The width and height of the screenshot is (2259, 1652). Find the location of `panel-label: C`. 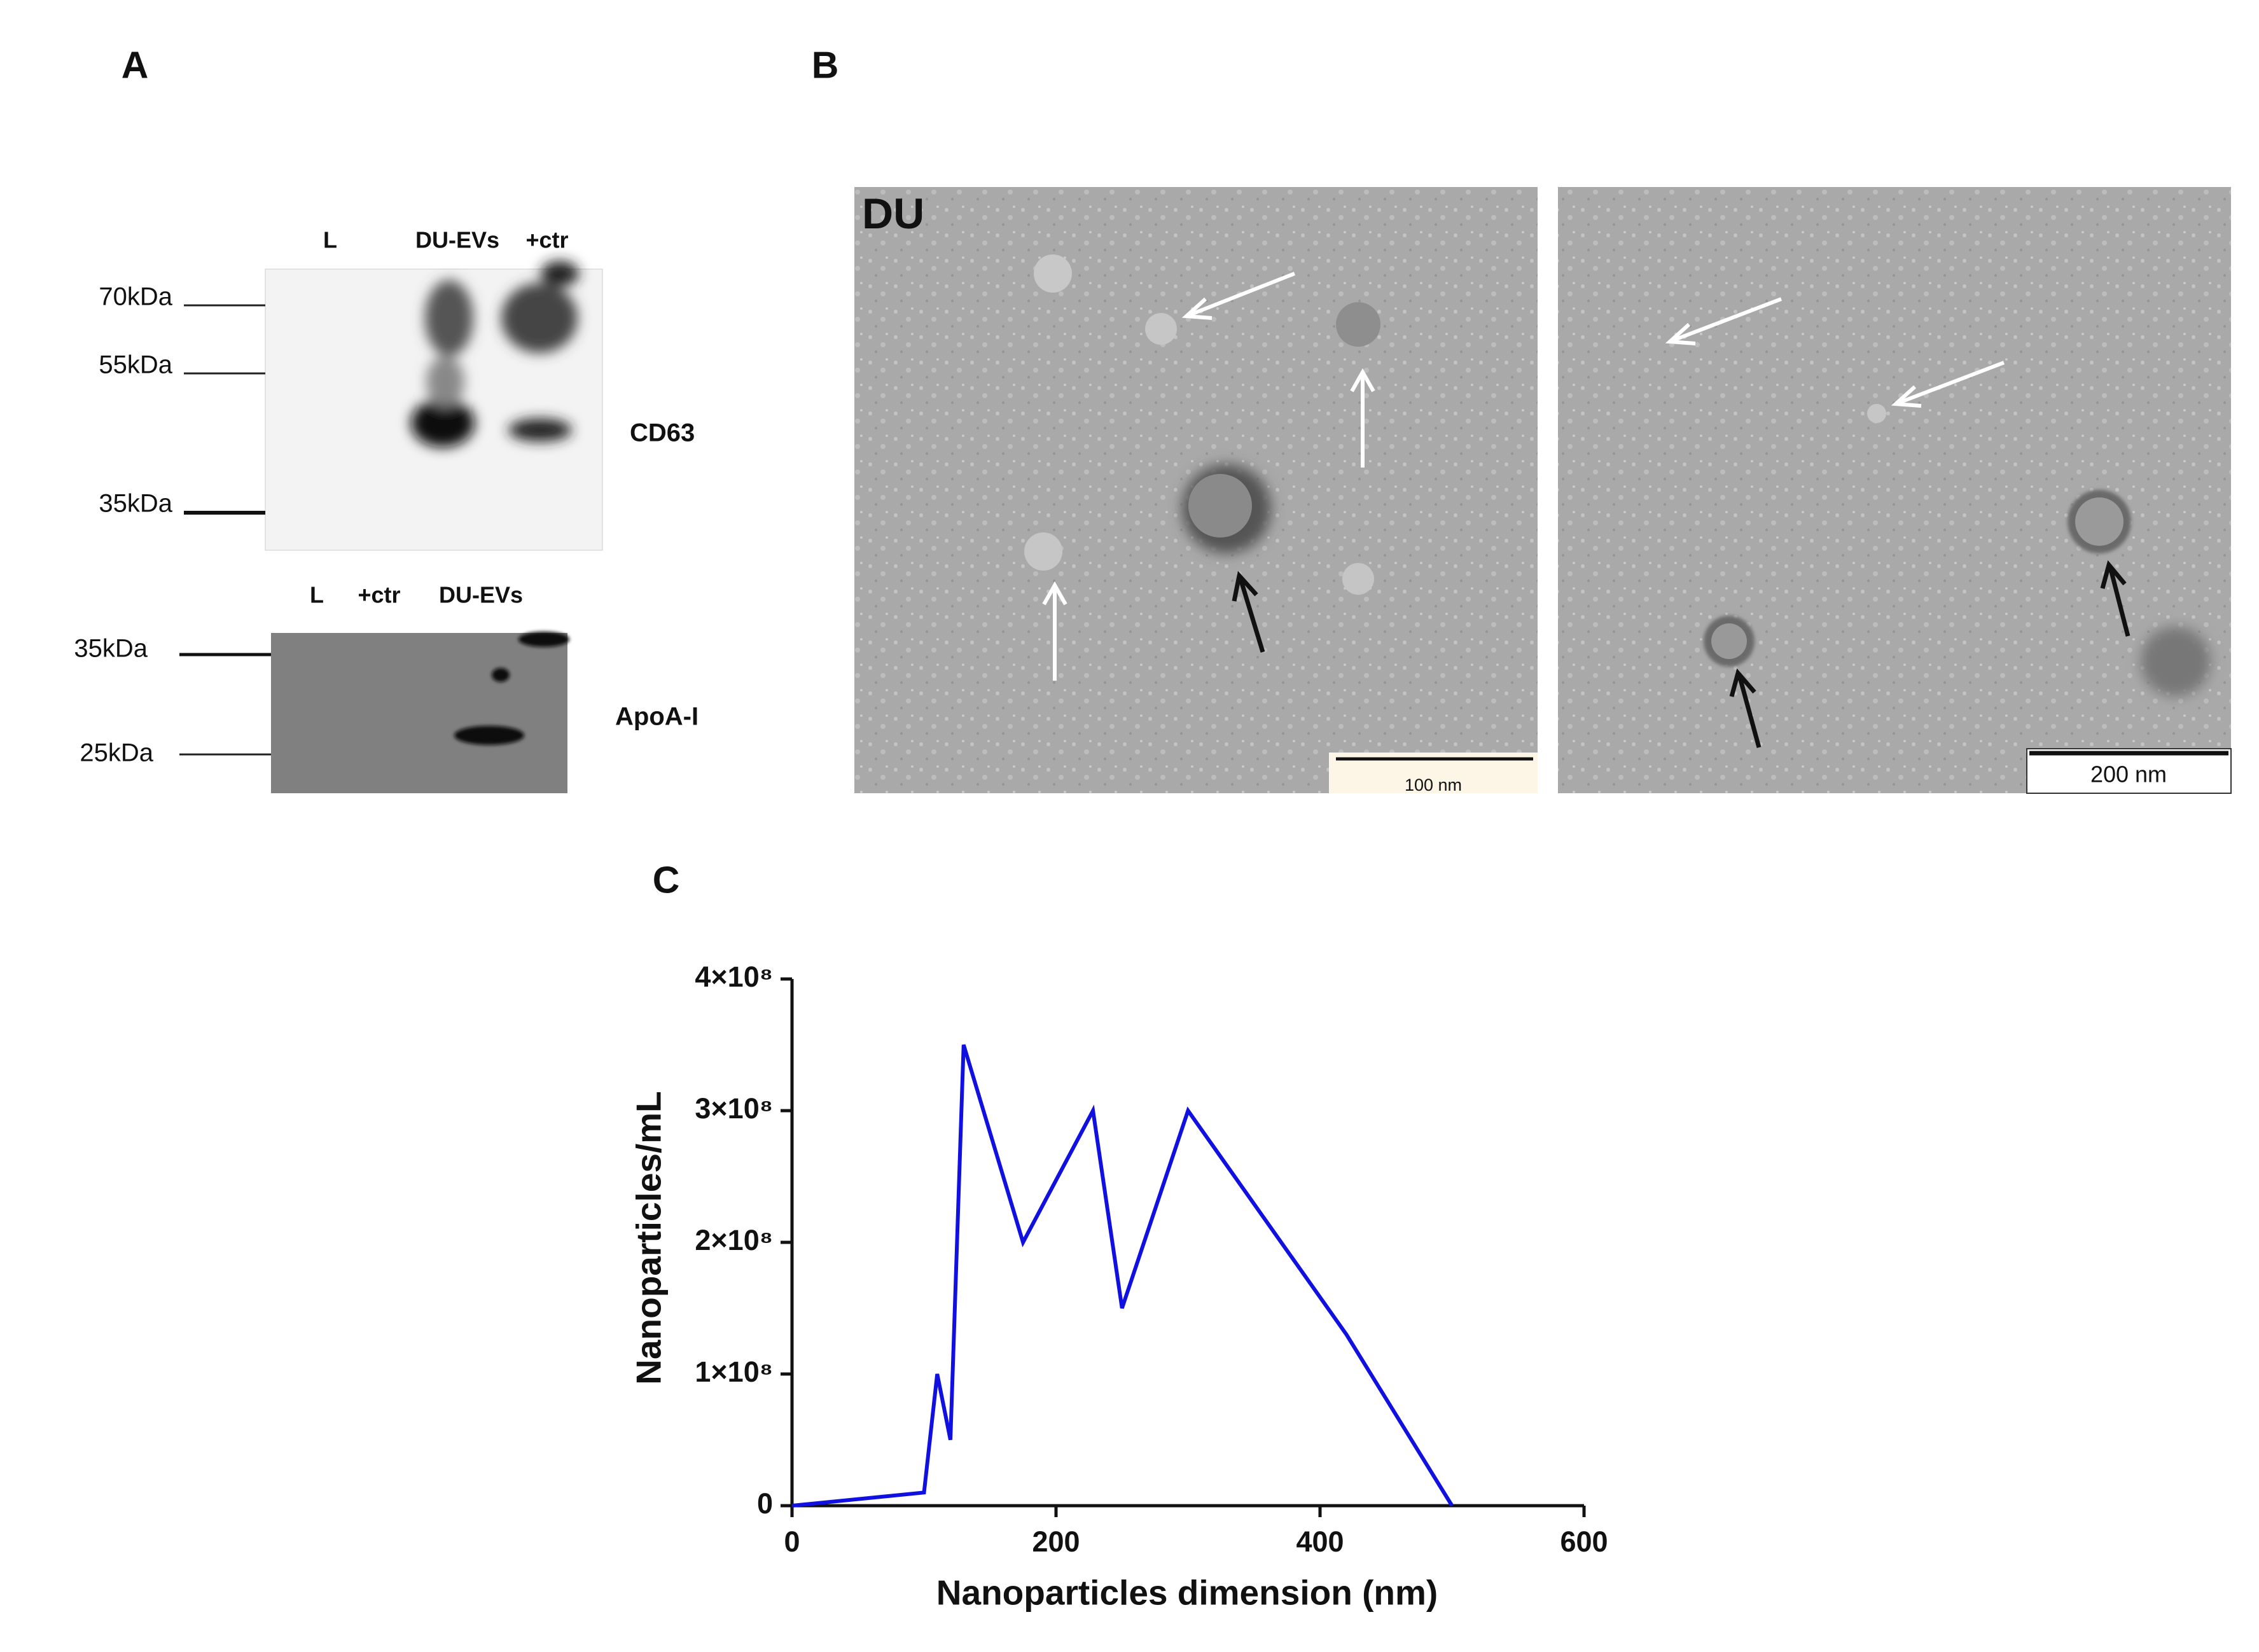

panel-label: C is located at coordinates (667, 880).